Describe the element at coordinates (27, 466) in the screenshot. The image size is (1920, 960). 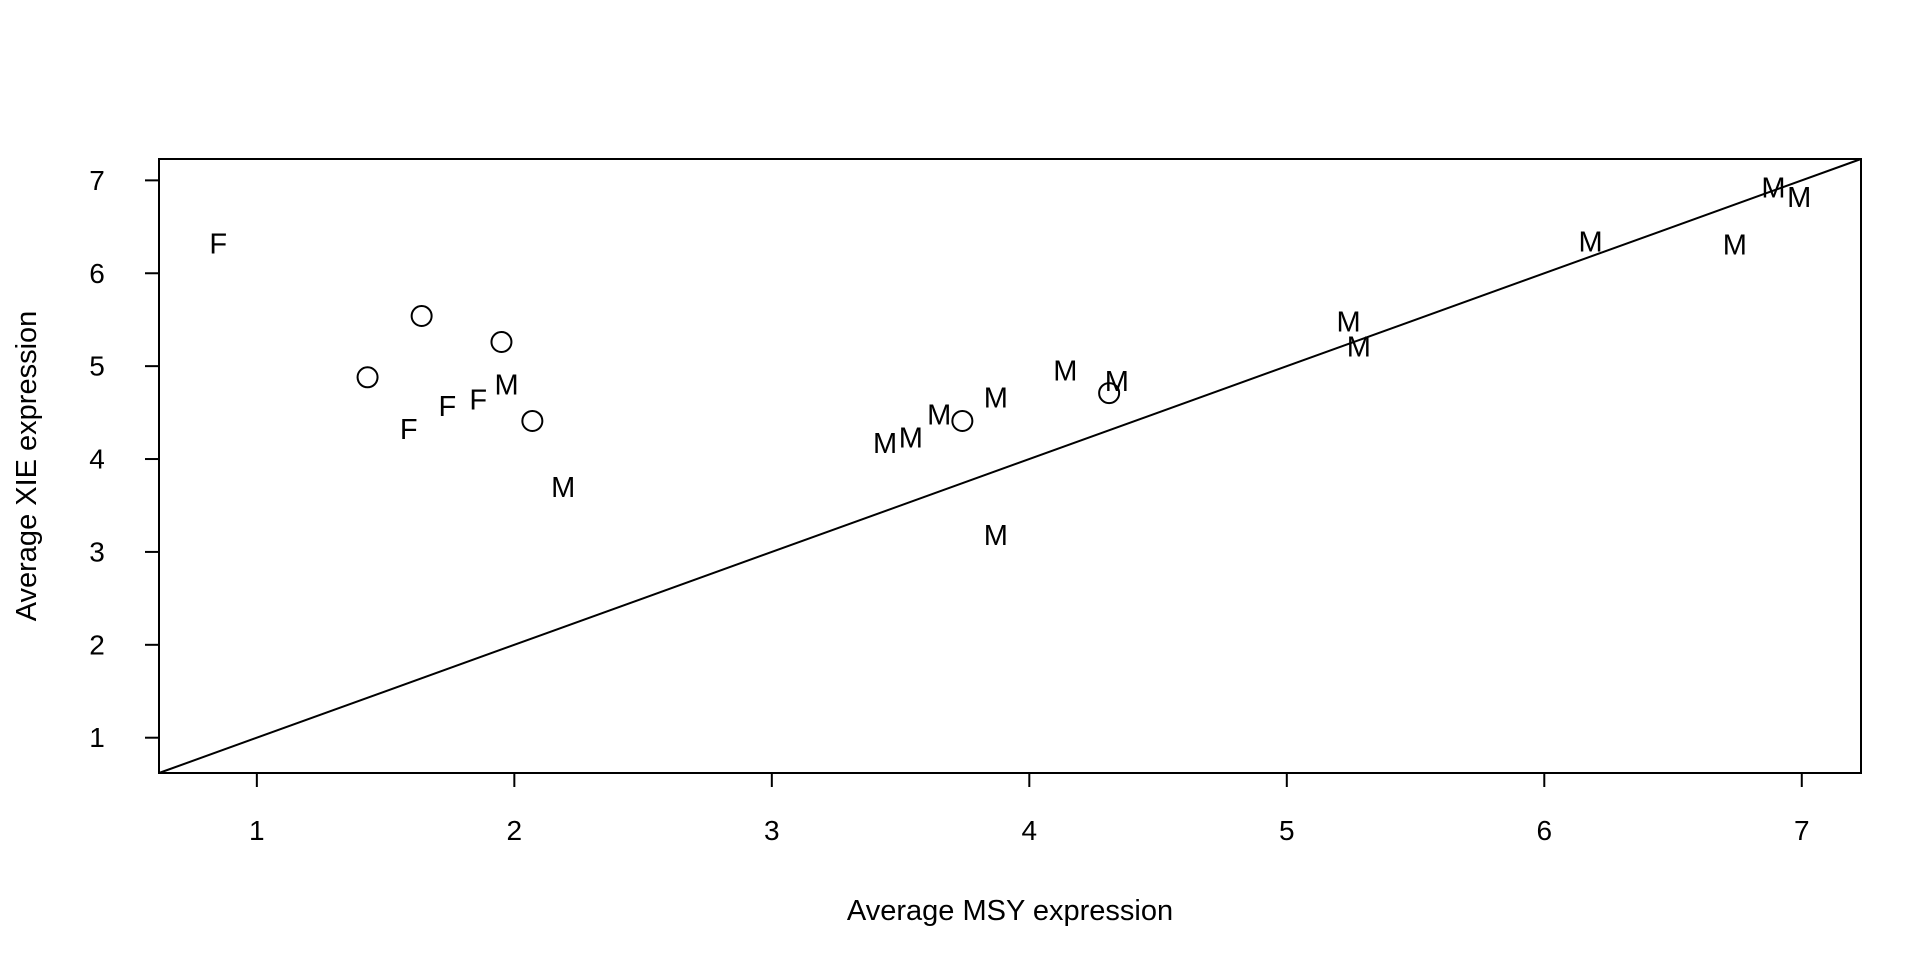
I see `y-axis-title: Average XIE expression` at that location.